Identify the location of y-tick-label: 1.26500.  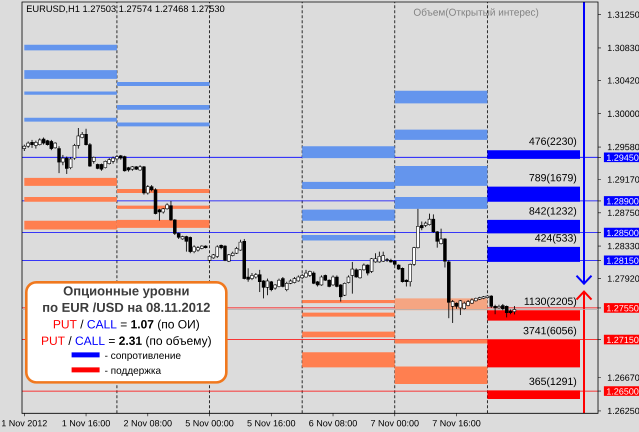
(622, 391).